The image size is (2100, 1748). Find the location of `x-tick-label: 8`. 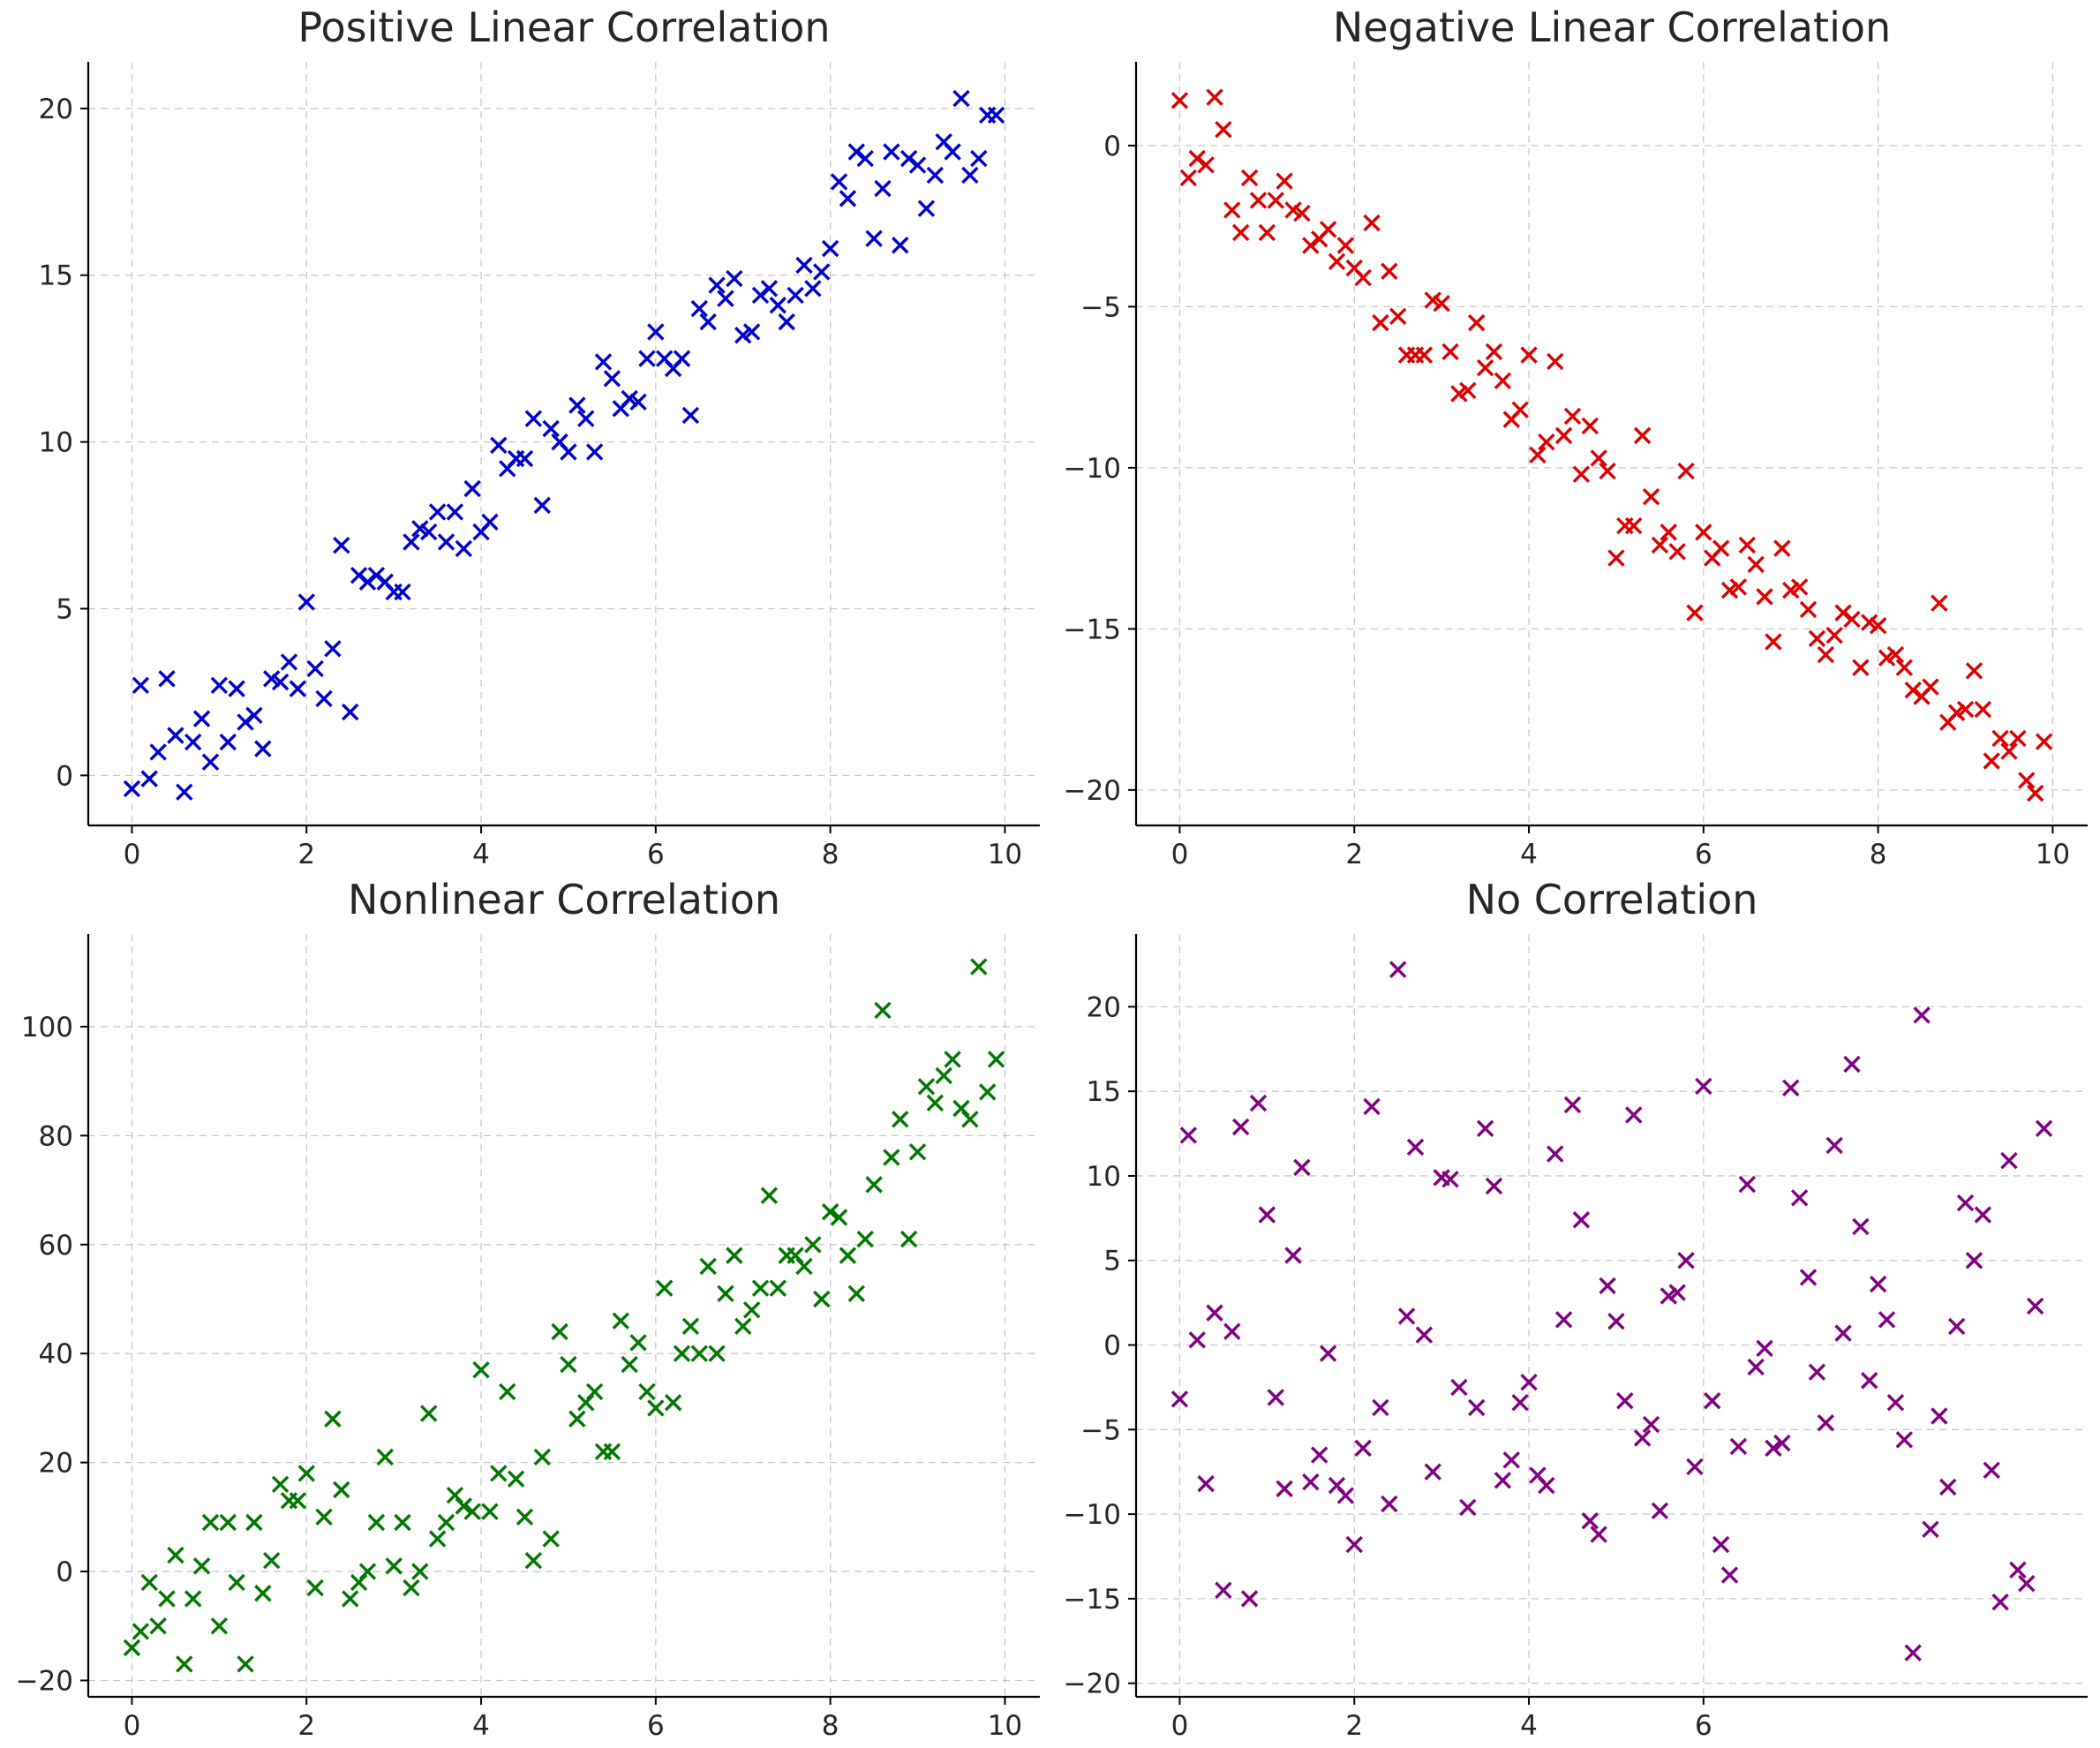

x-tick-label: 8 is located at coordinates (1878, 854).